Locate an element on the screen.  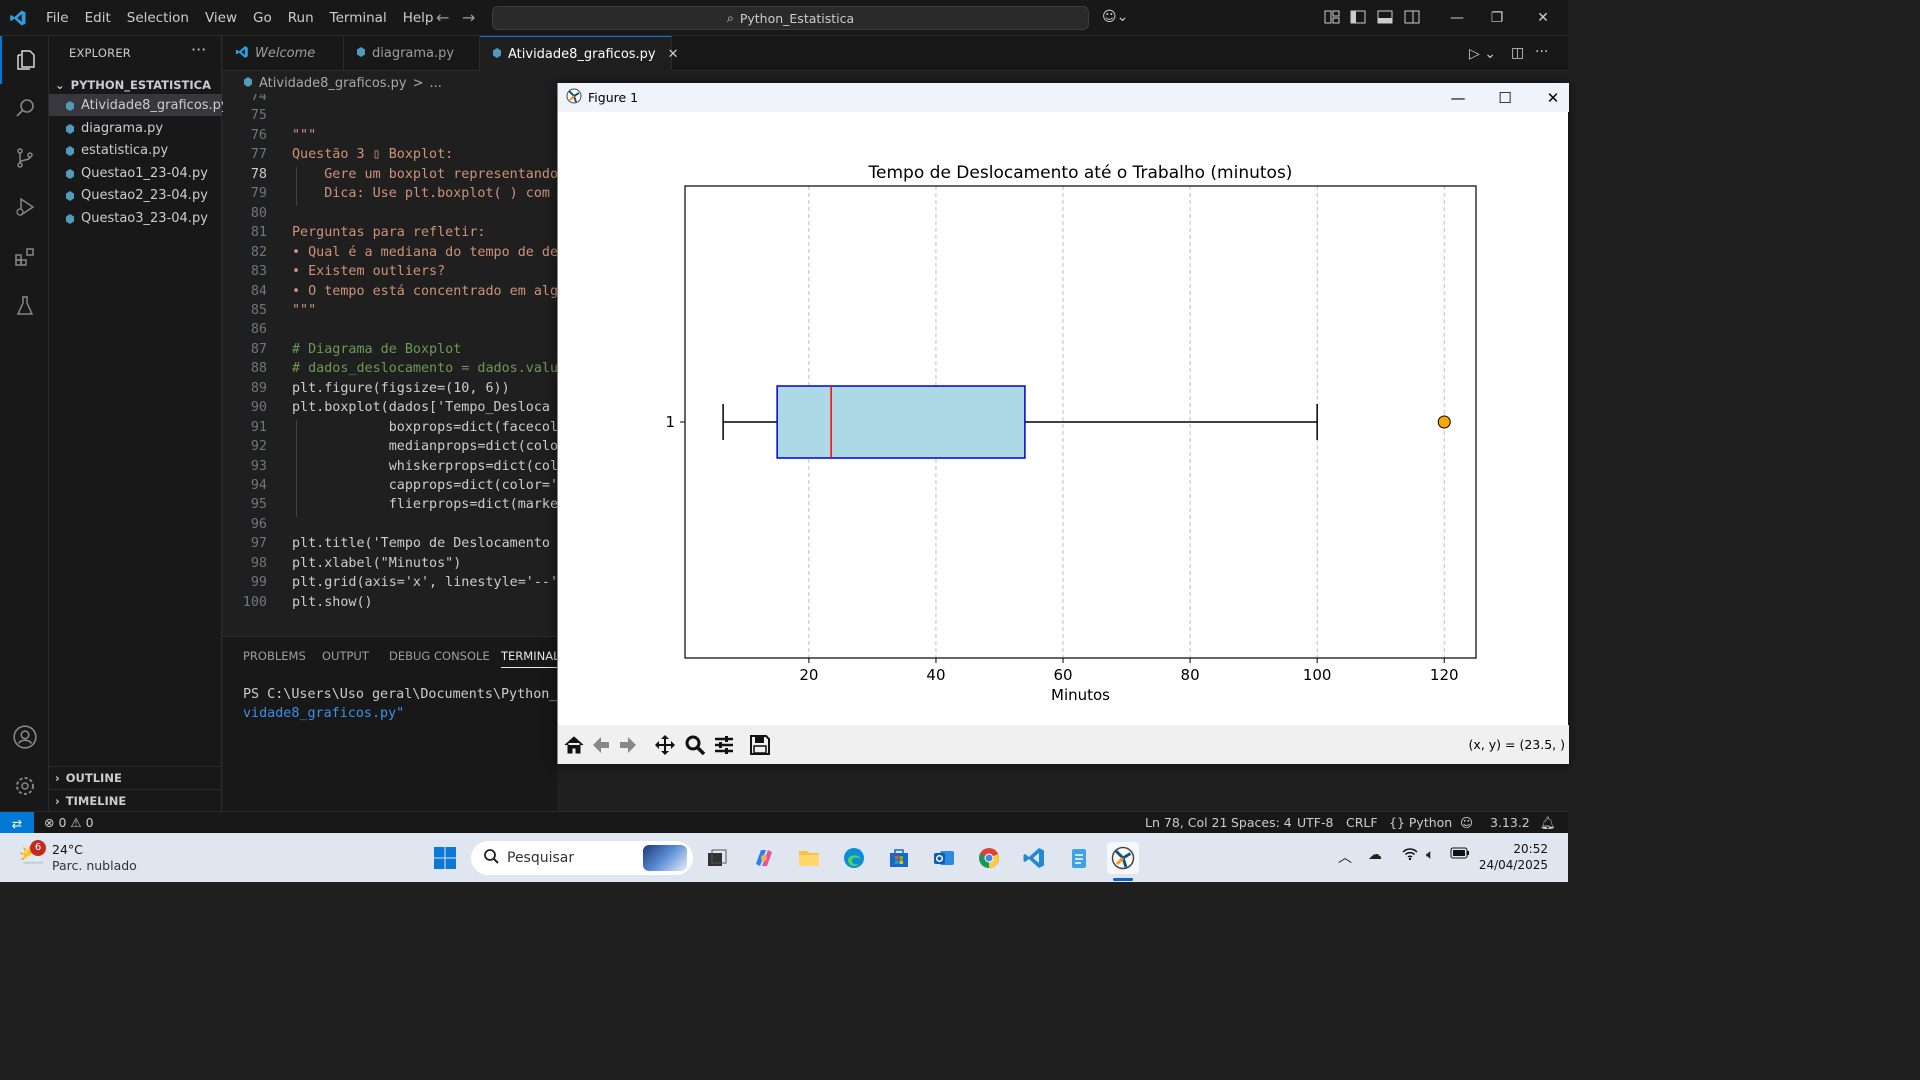
folder-python-estatistica: ⌄ PYTHON_ESTATISTICA is located at coordinates (135, 85).